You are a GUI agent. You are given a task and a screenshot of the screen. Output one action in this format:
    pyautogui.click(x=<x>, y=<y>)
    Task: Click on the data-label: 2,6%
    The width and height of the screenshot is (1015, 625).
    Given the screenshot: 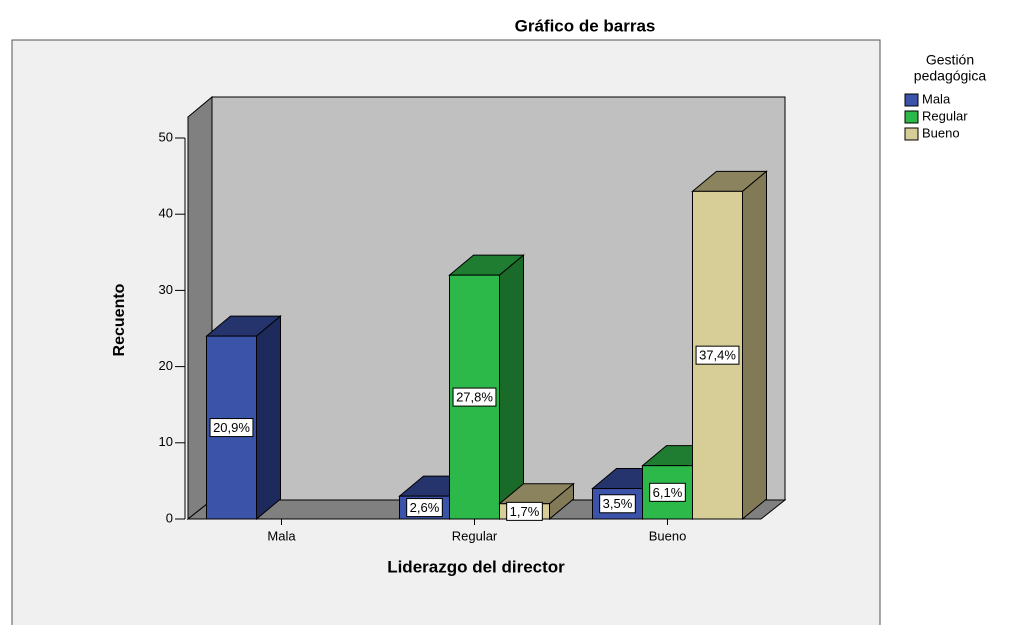 What is the action you would take?
    pyautogui.click(x=425, y=507)
    